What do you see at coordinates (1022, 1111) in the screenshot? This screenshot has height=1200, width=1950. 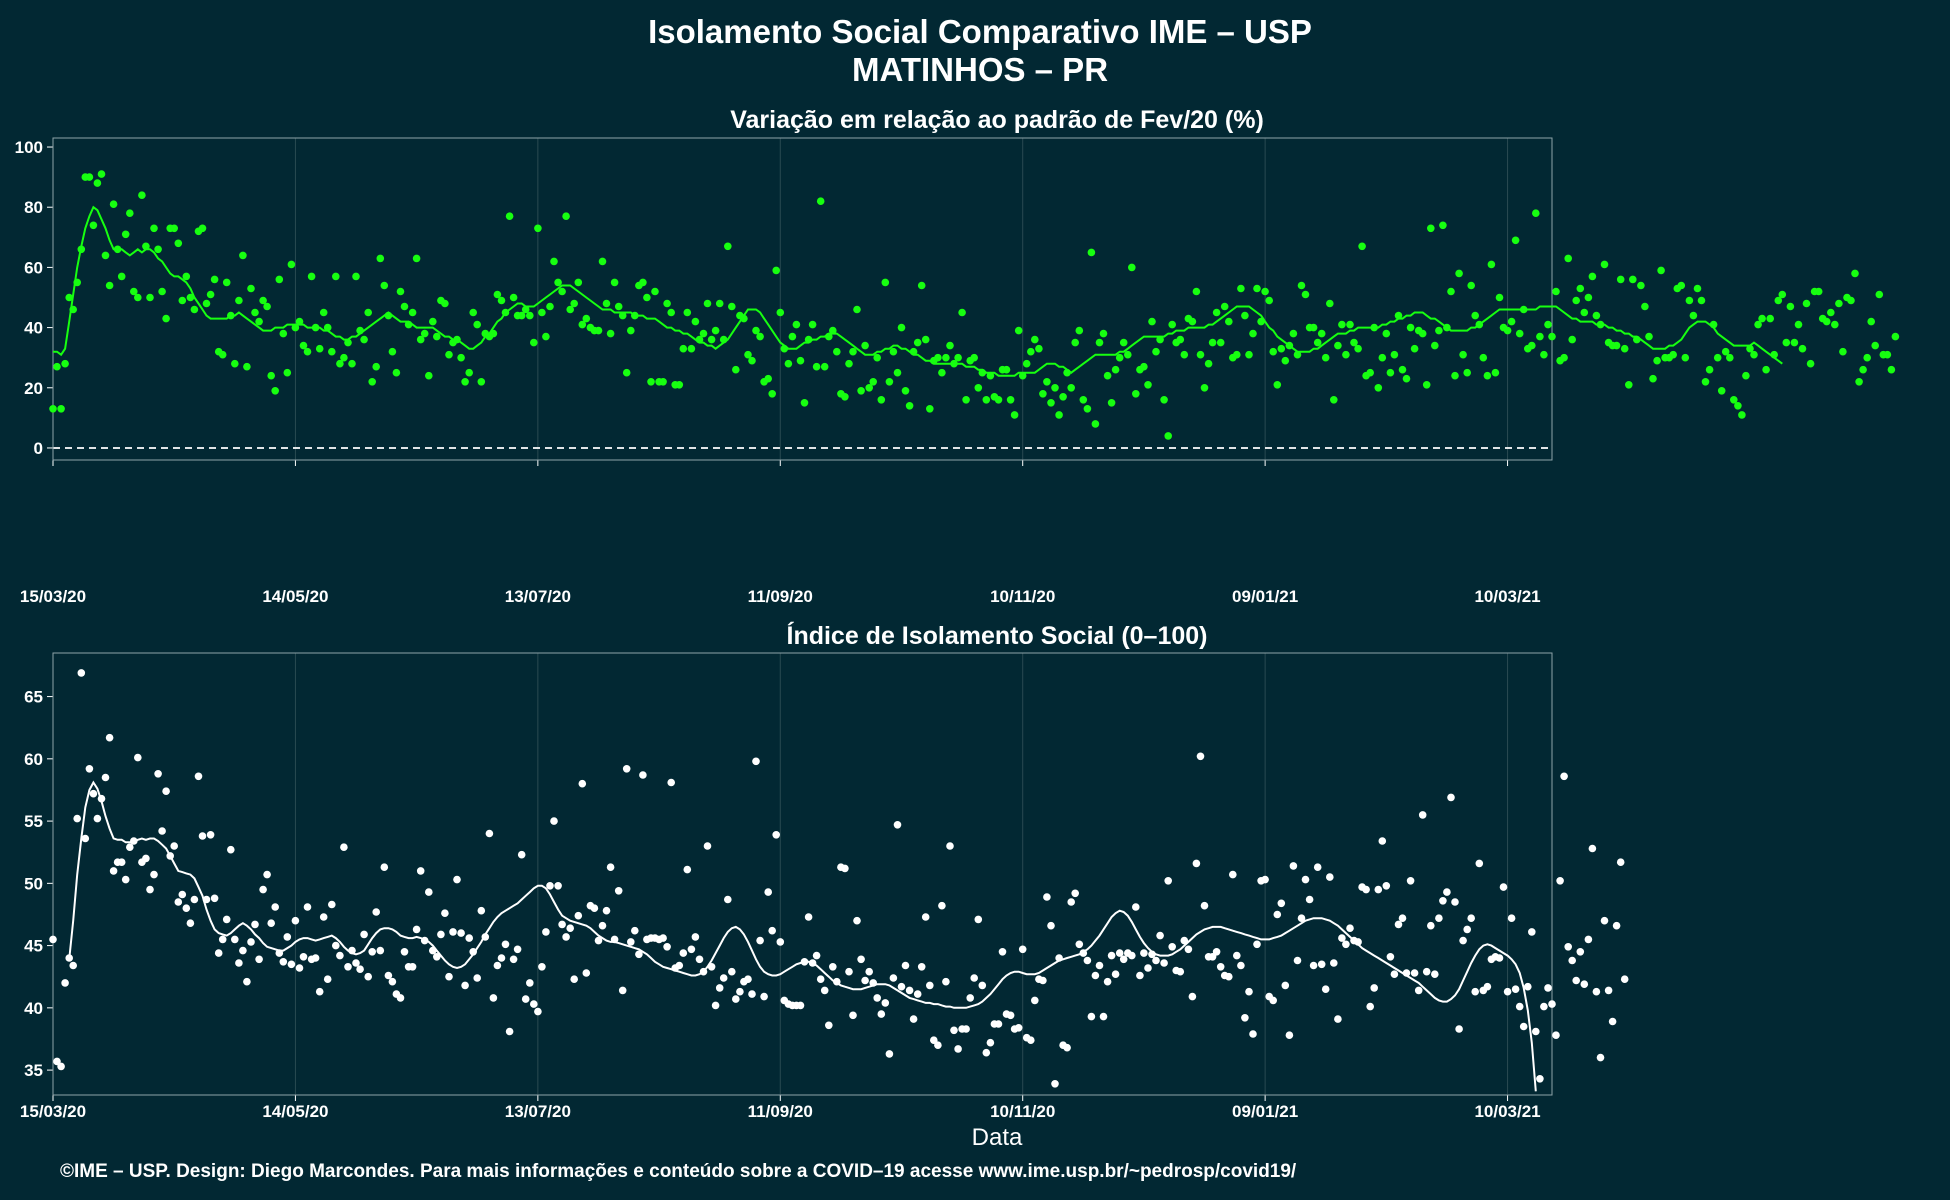 I see `bottom-x-tick-label: 10/11/20` at bounding box center [1022, 1111].